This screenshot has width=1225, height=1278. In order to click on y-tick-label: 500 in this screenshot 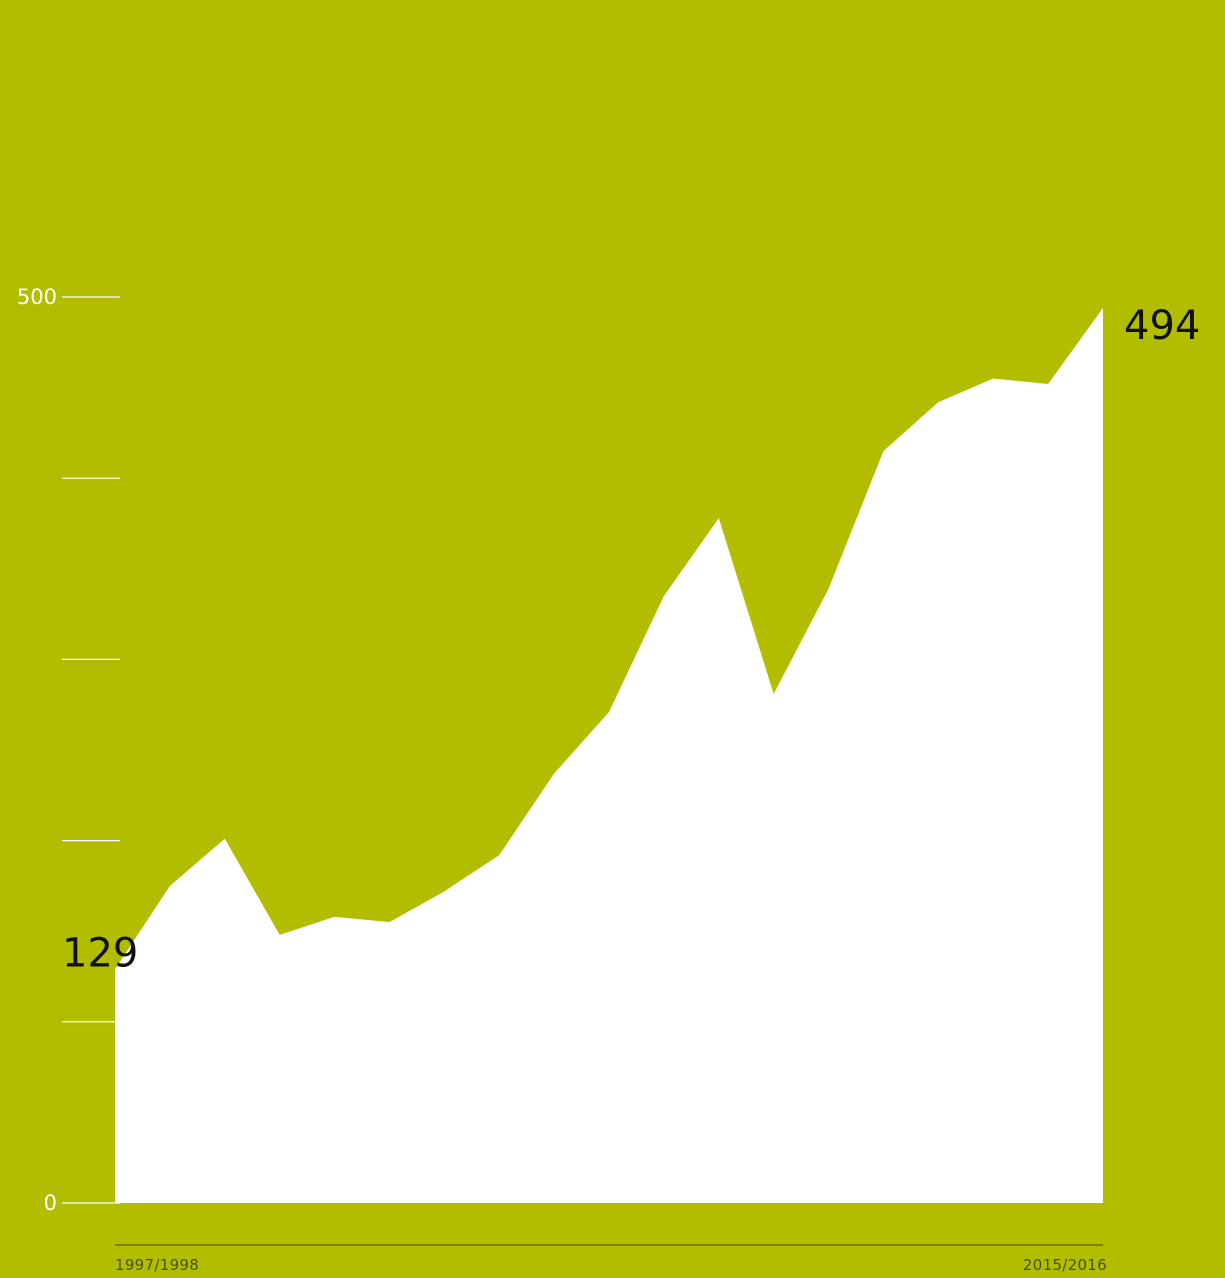, I will do `click(37, 297)`.